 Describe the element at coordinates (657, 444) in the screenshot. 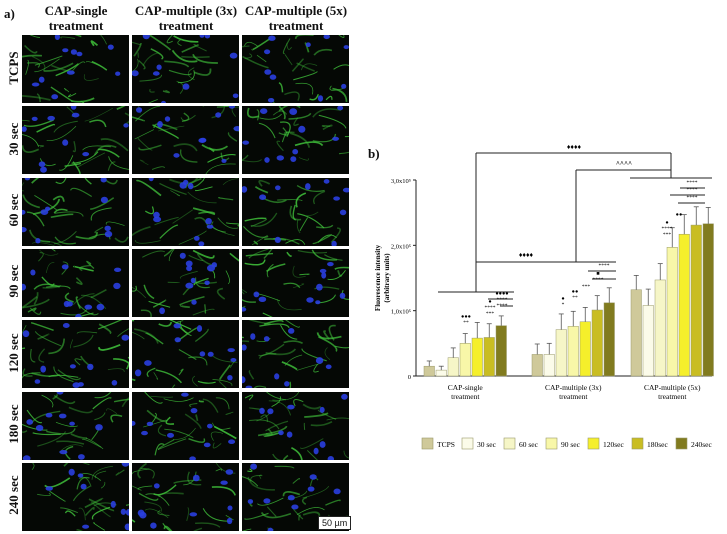

I see `legend-label: 180sec` at that location.